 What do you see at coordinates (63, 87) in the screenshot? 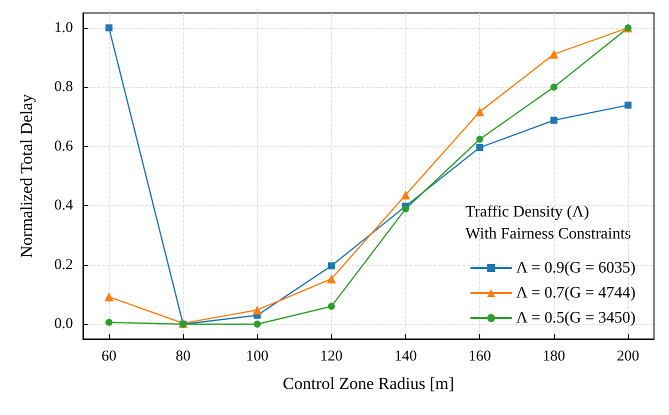
I see `y-tick-label: 0.8` at bounding box center [63, 87].